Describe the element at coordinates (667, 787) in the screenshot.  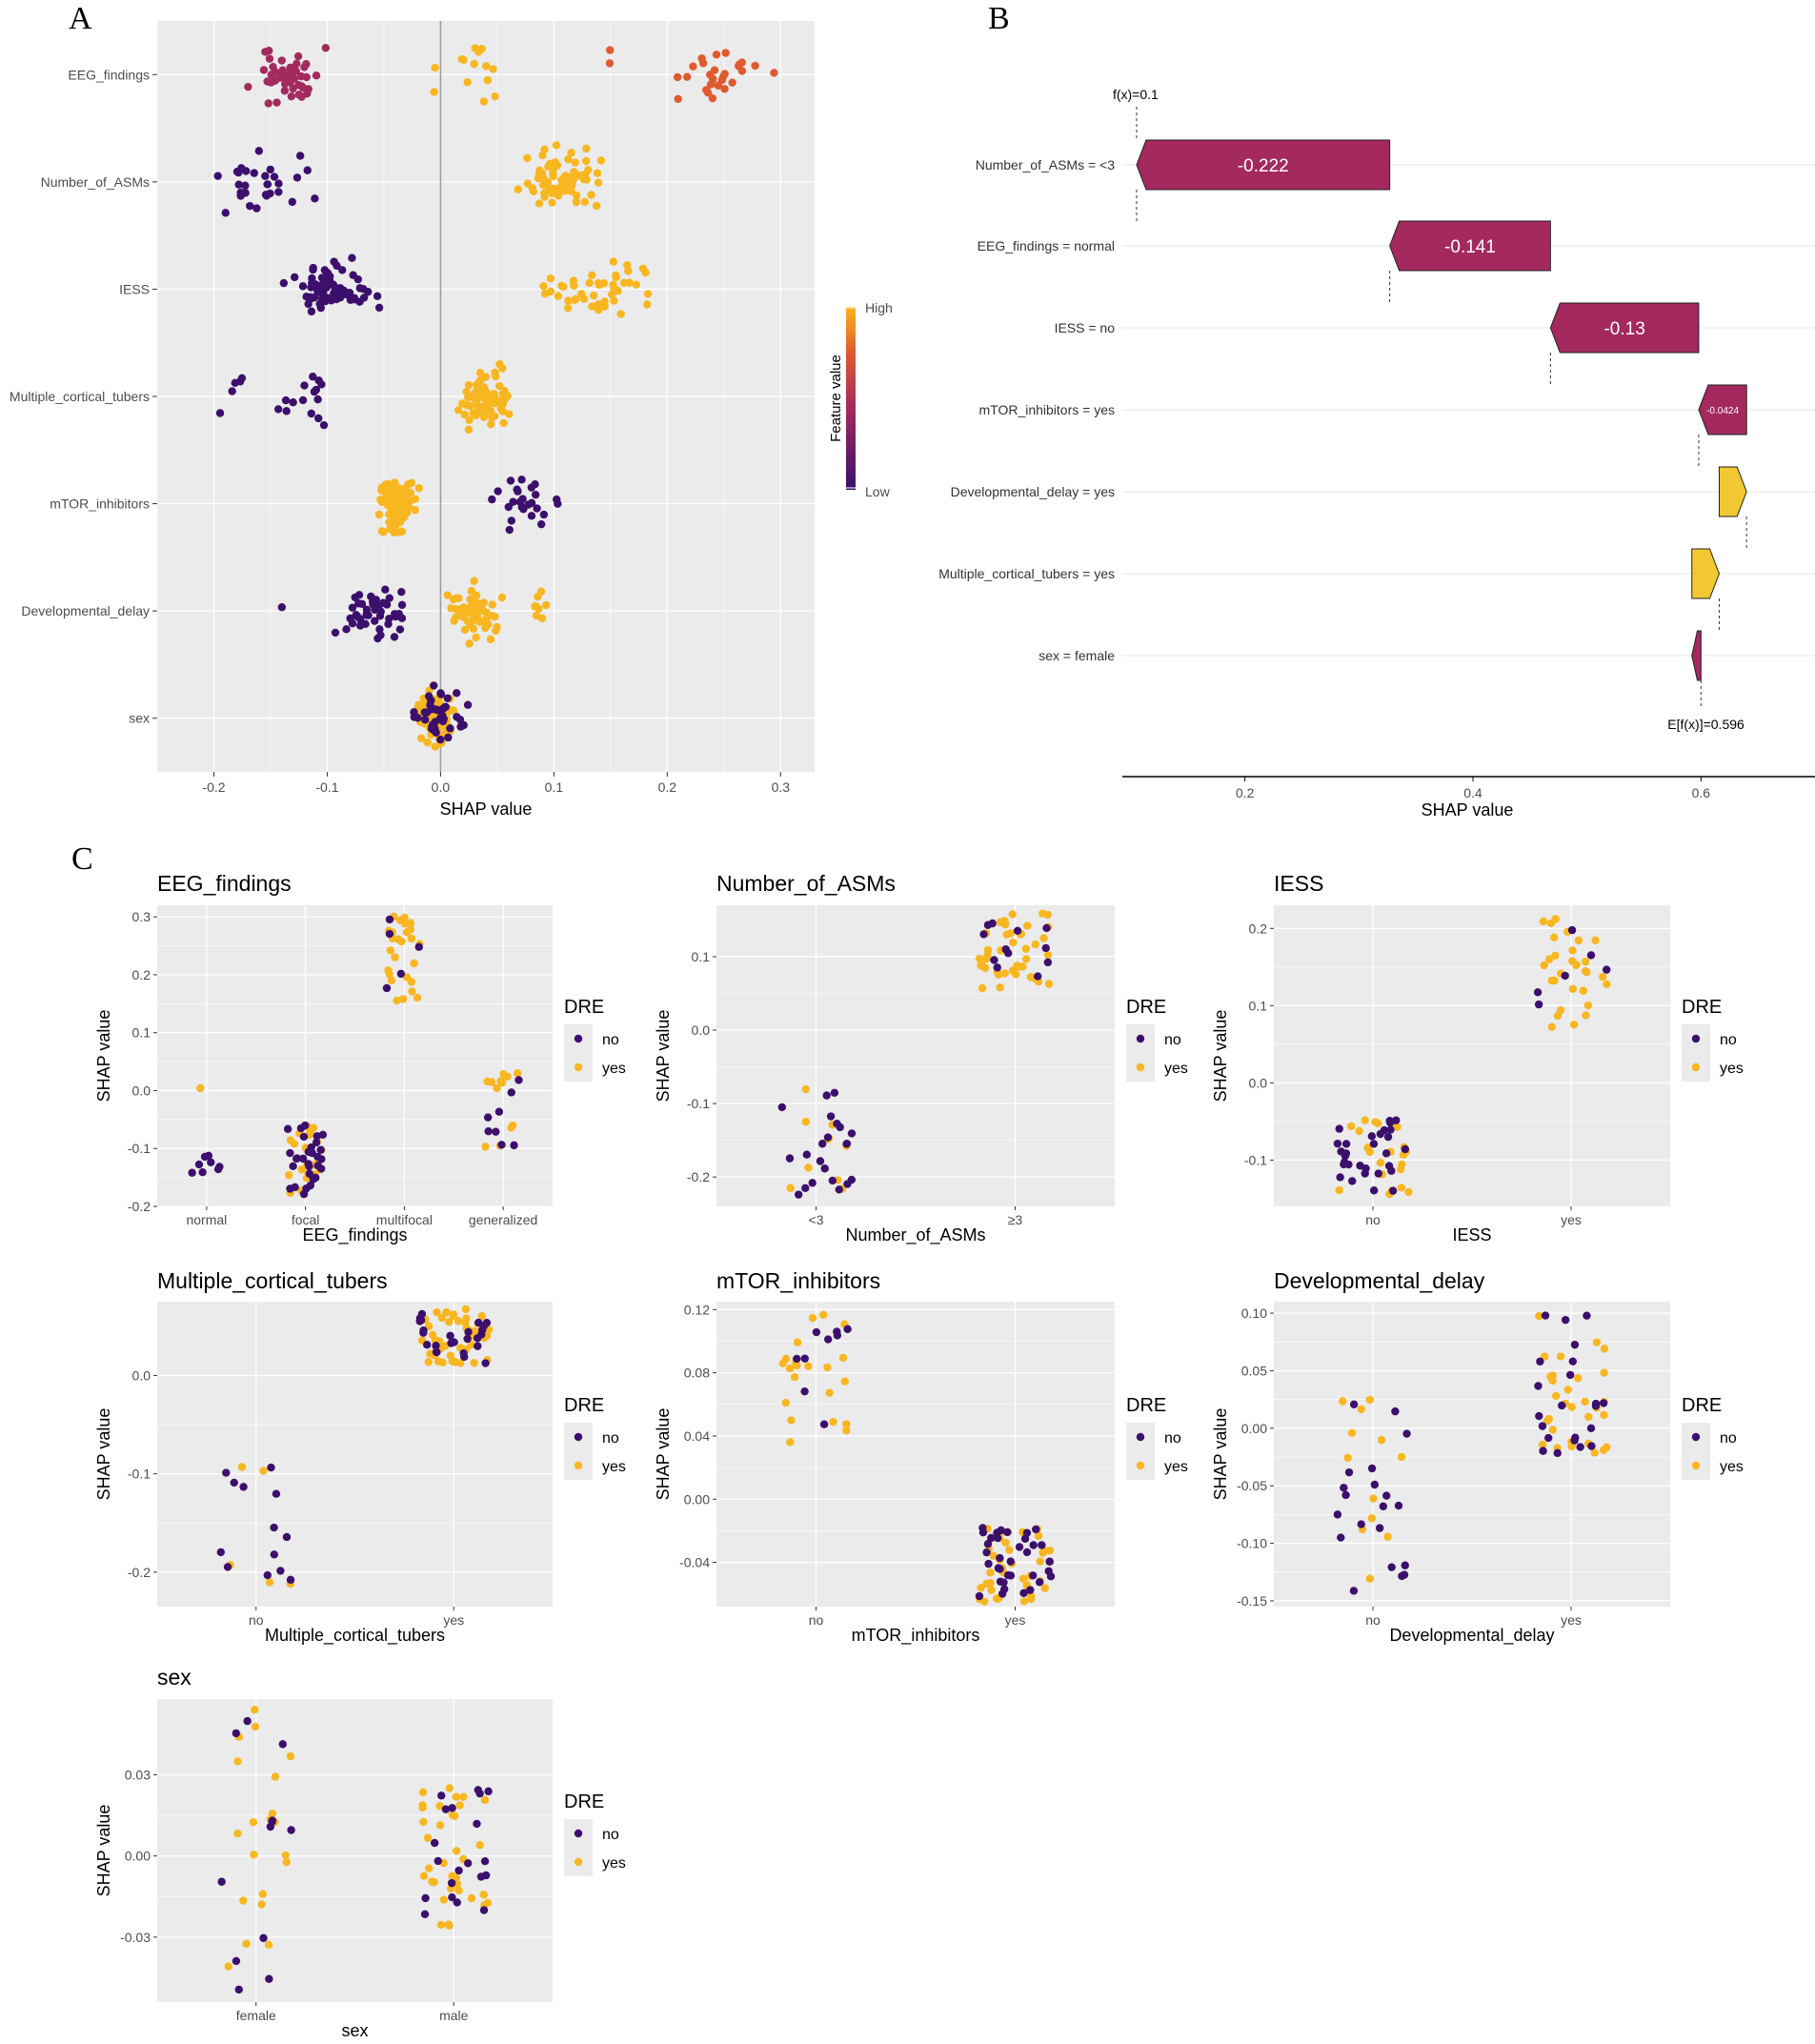
I see `panel-a-xtick-label: 0.2` at that location.